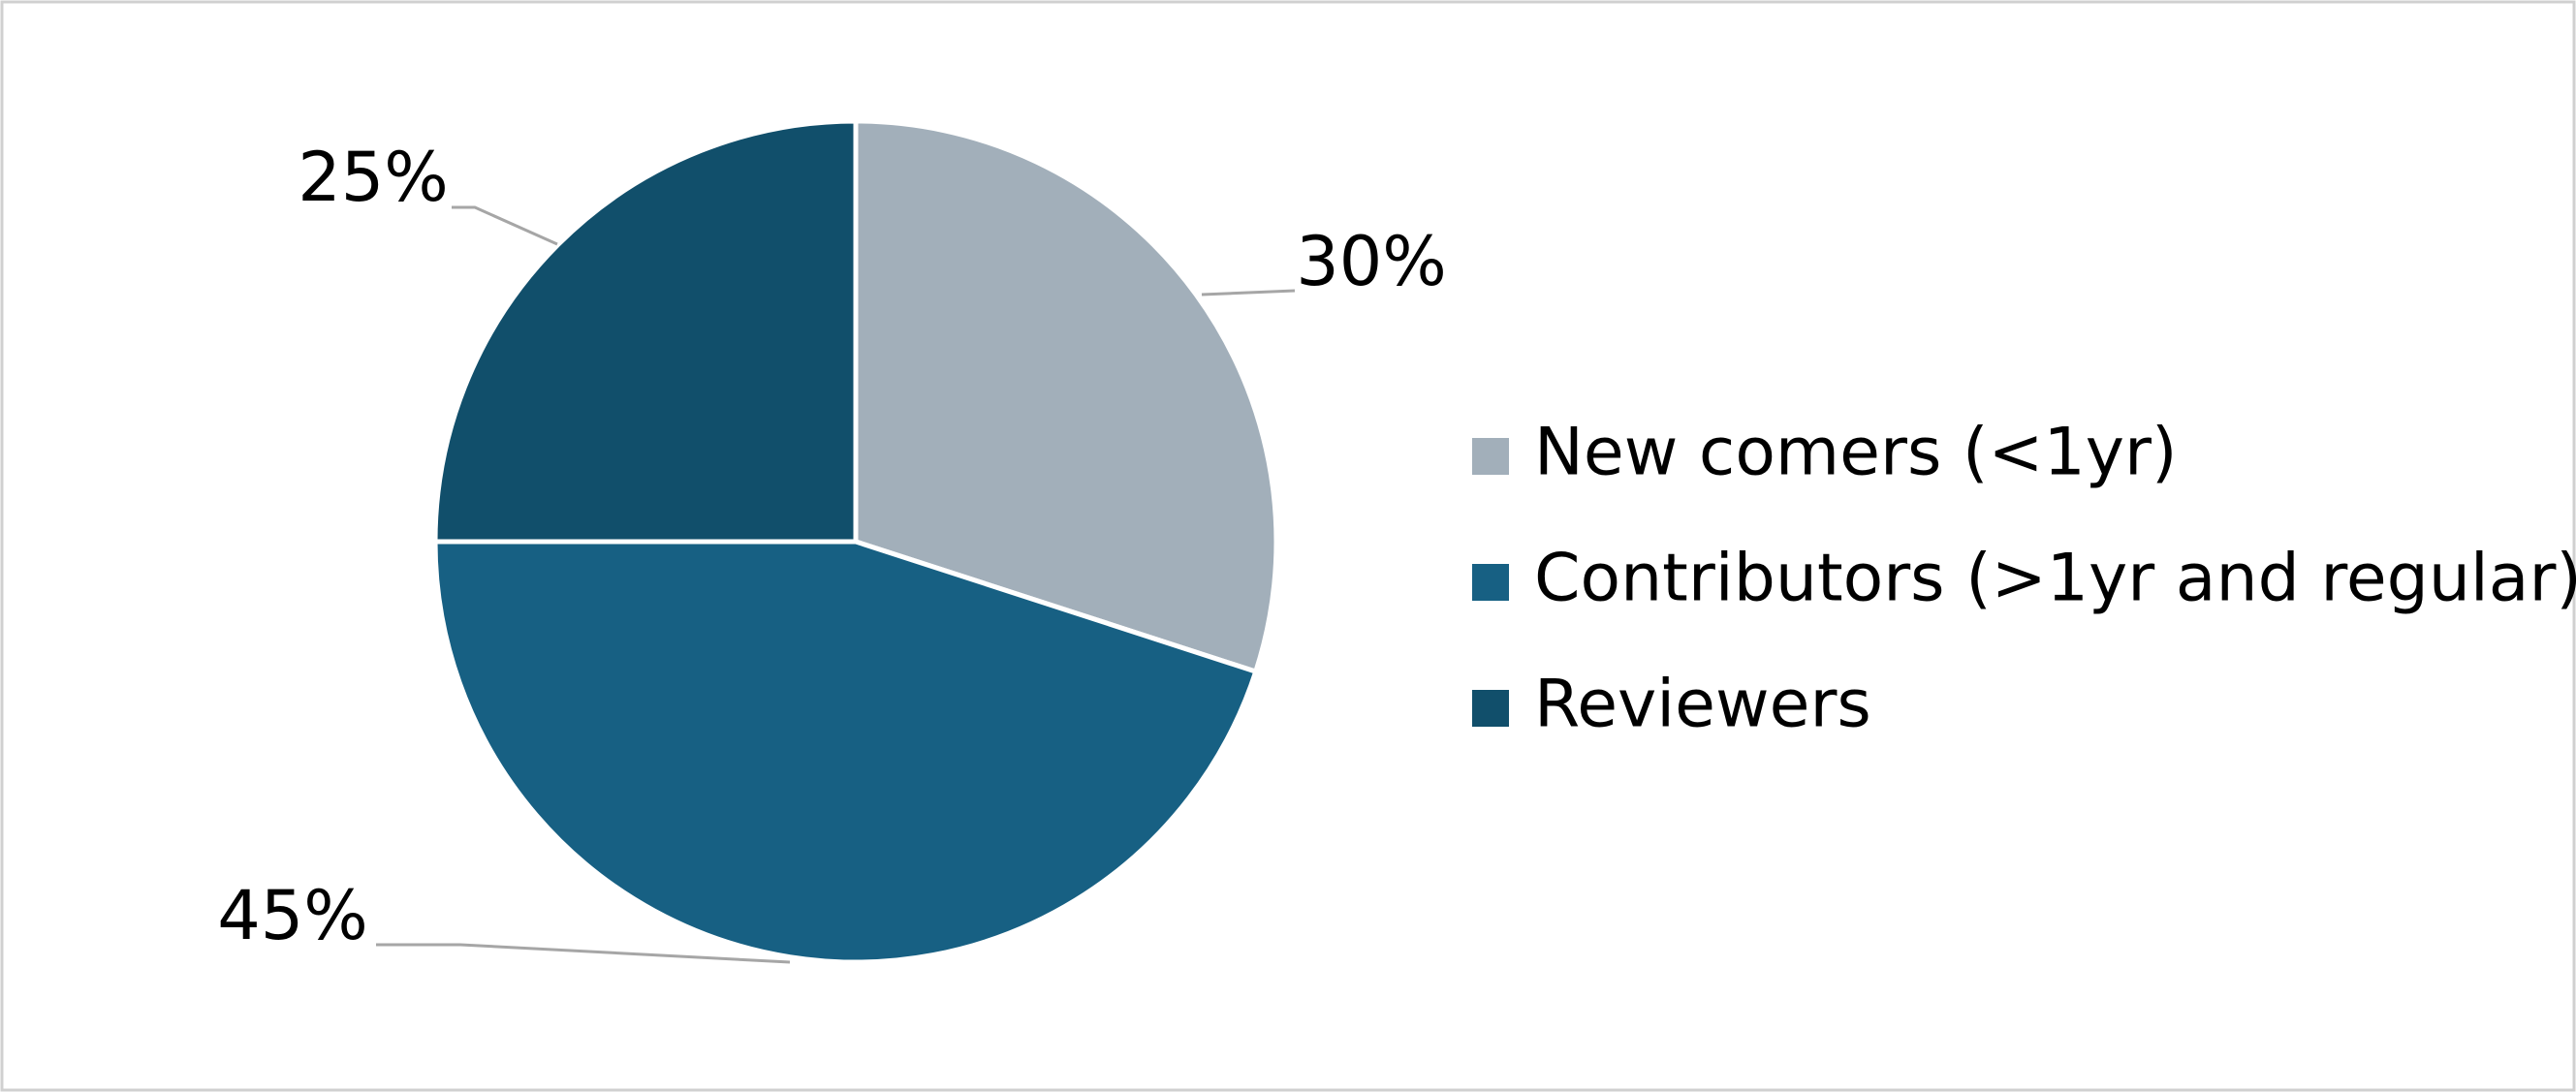 The height and width of the screenshot is (1092, 2576). What do you see at coordinates (373, 178) in the screenshot?
I see `data-label: 25%` at bounding box center [373, 178].